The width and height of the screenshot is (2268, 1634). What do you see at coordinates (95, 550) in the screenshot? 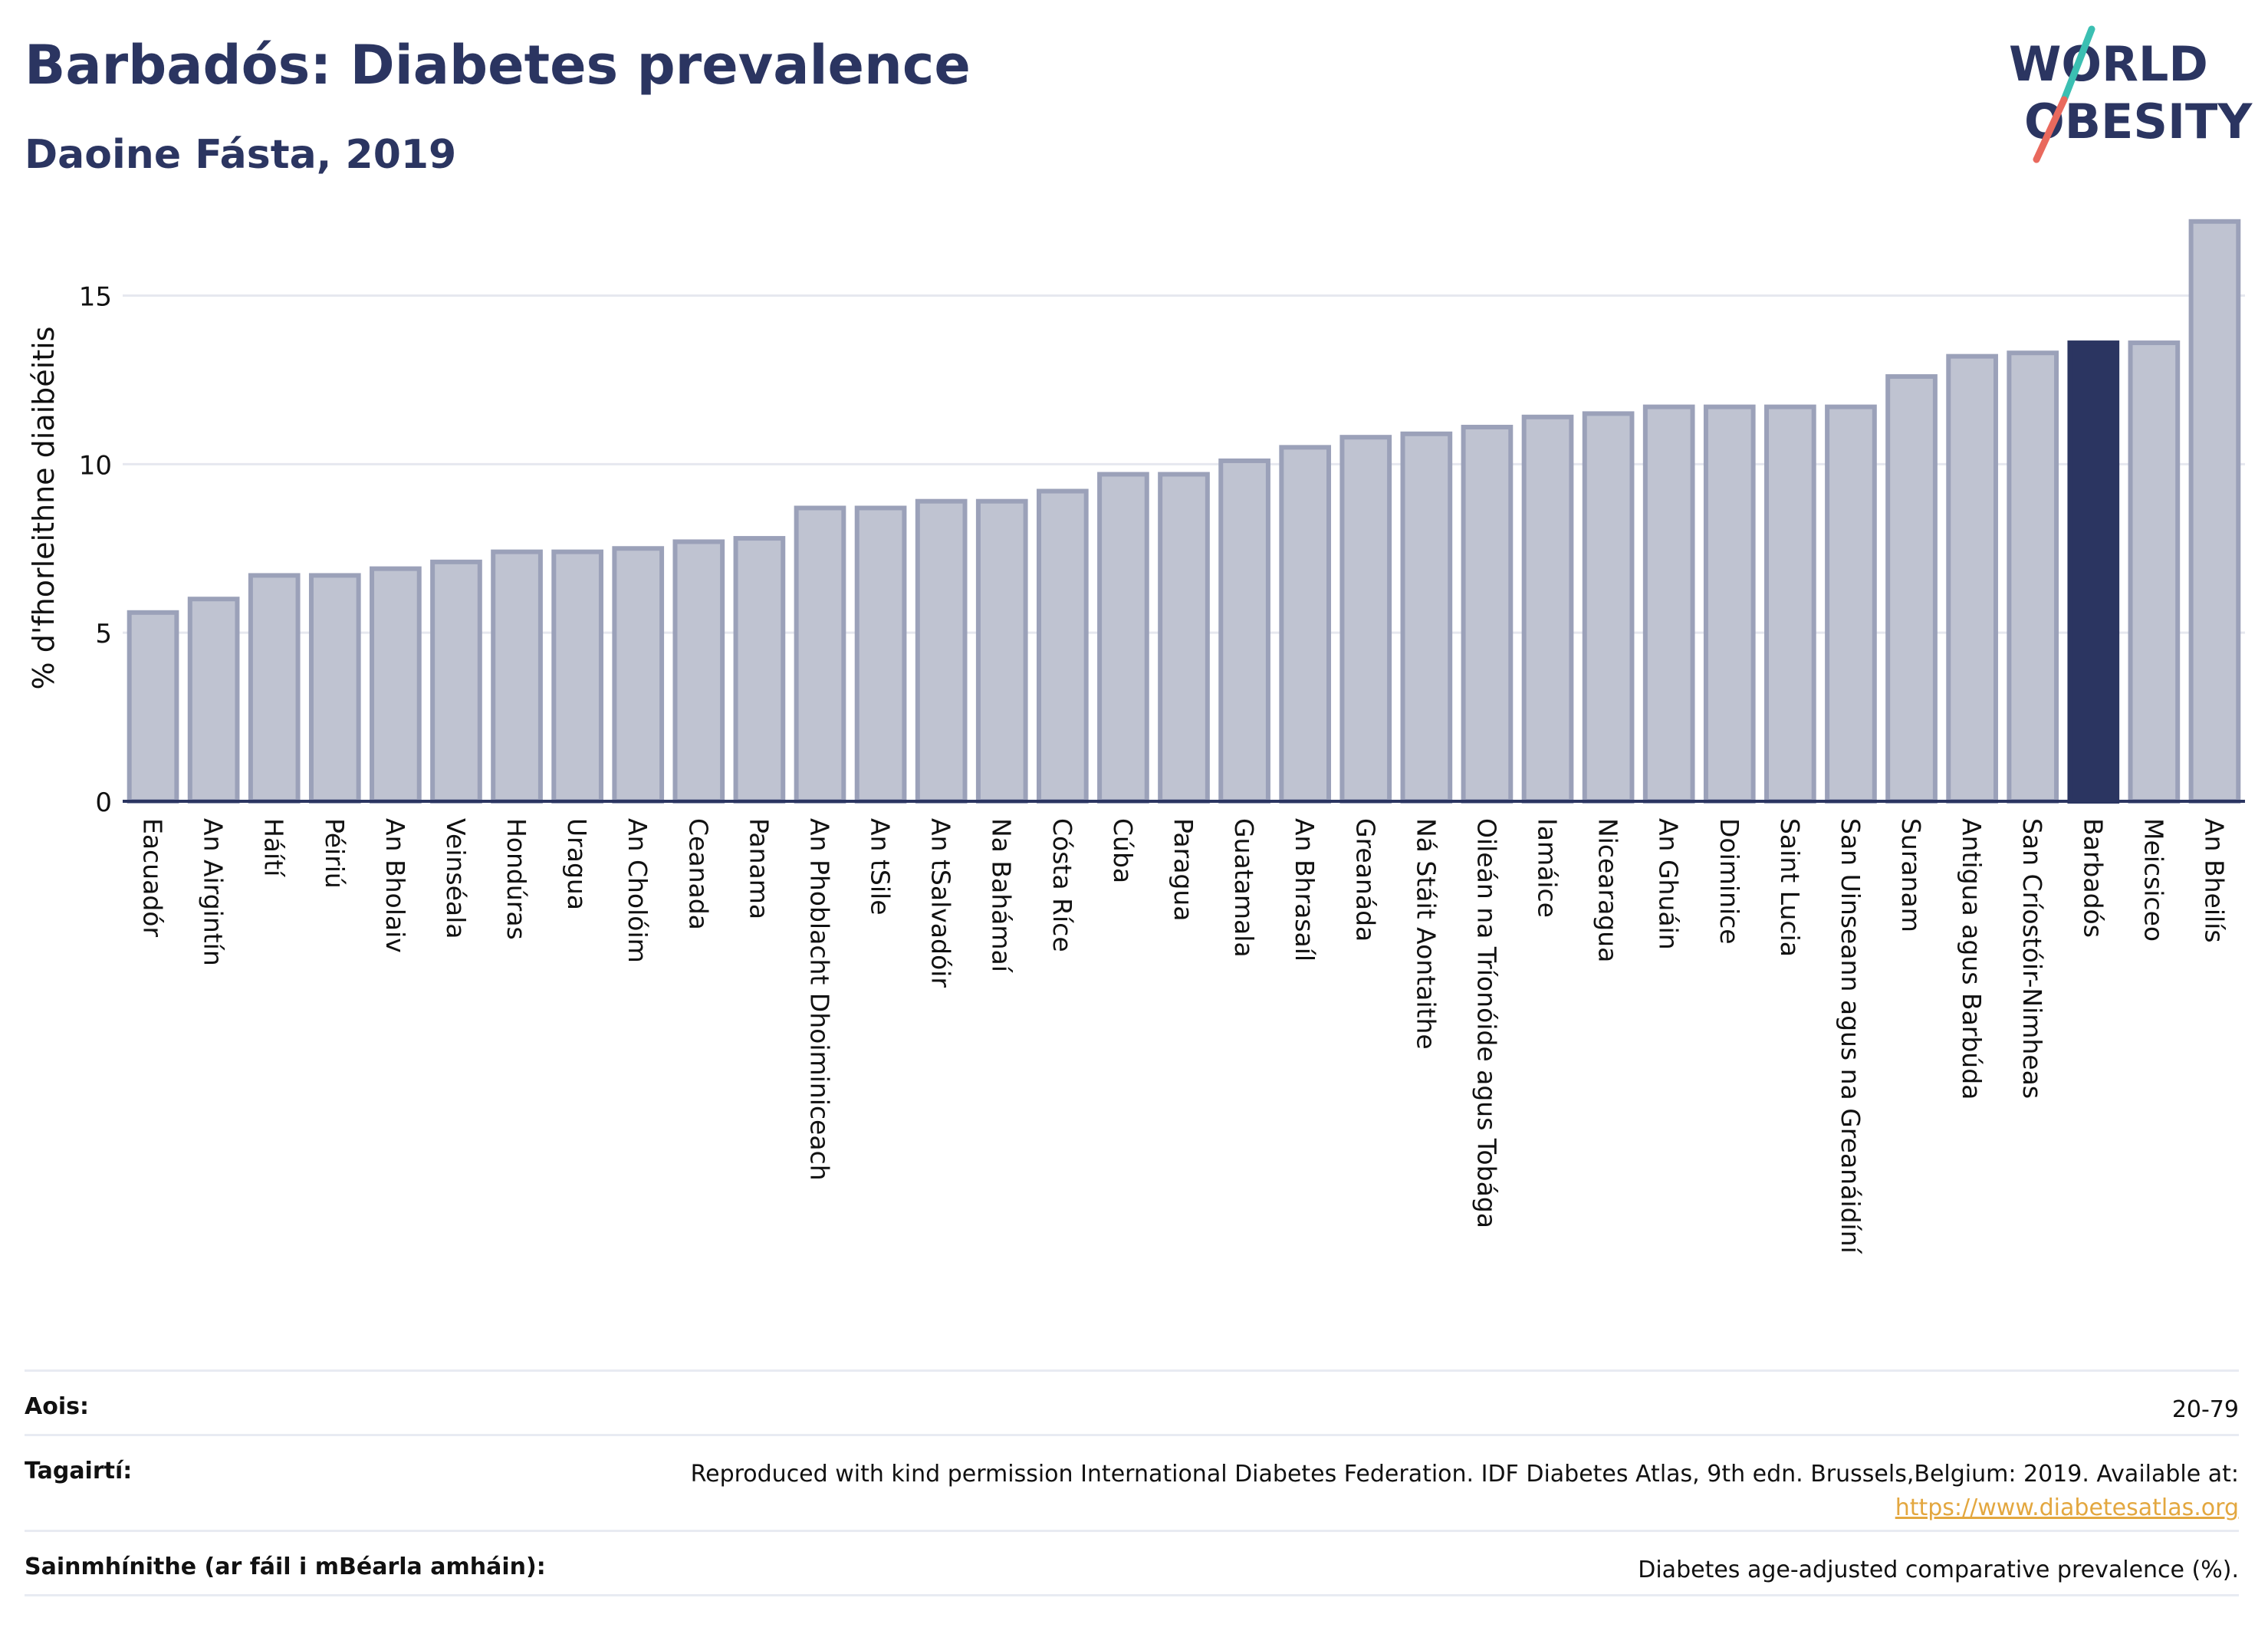
I see `y-tick-labels: 0 5 10 15` at bounding box center [95, 550].